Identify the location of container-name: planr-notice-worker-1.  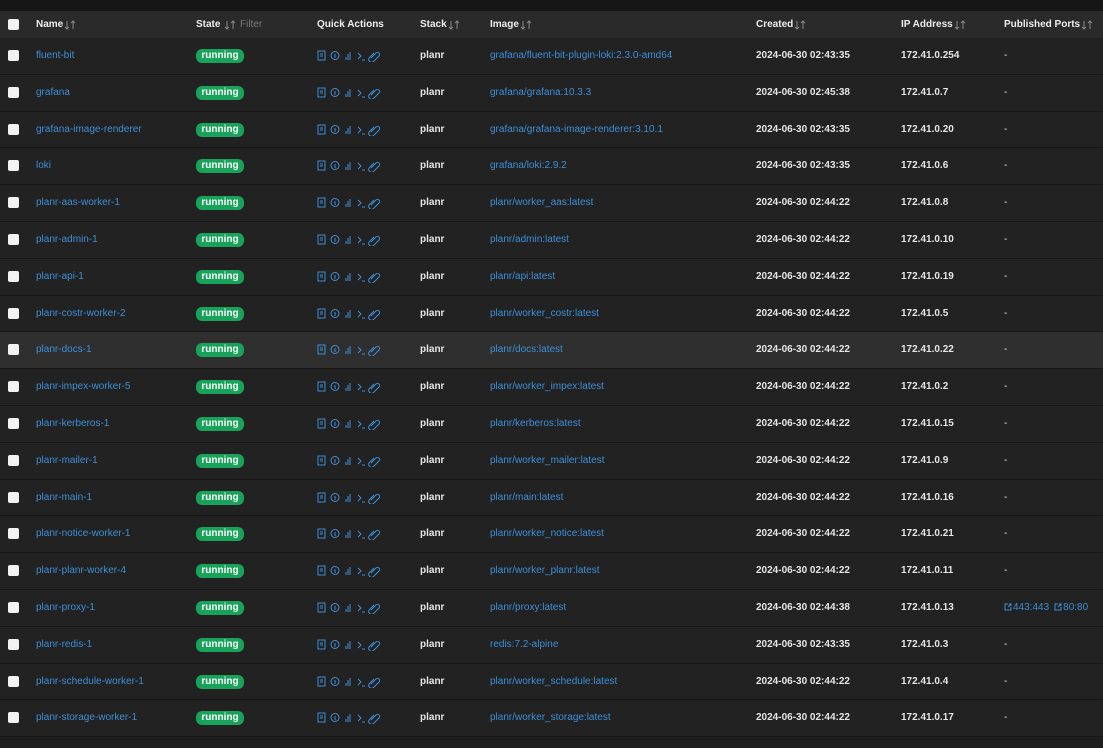
(83, 534).